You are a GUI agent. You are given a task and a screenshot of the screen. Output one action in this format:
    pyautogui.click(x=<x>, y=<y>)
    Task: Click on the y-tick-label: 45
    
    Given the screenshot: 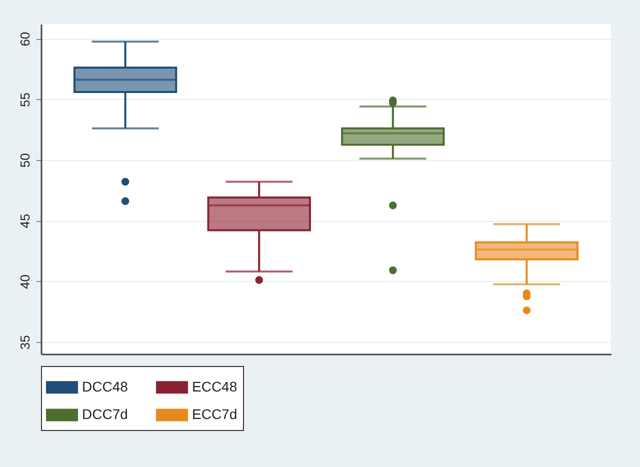 What is the action you would take?
    pyautogui.click(x=25, y=221)
    